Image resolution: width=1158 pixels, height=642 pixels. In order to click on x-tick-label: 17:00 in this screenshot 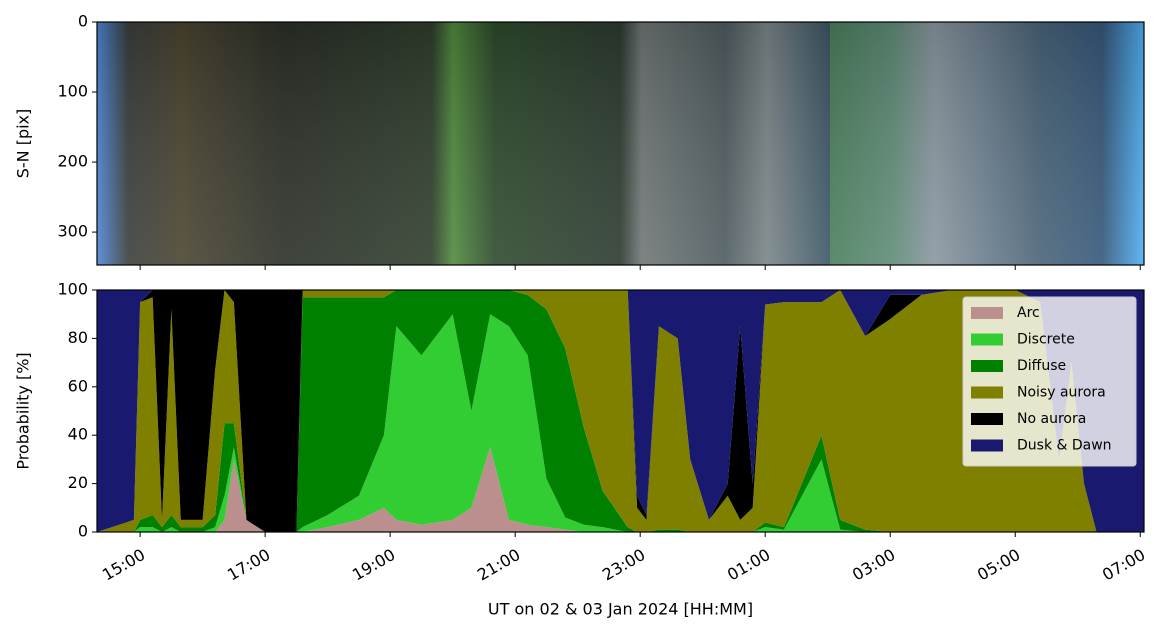, I will do `click(248, 565)`.